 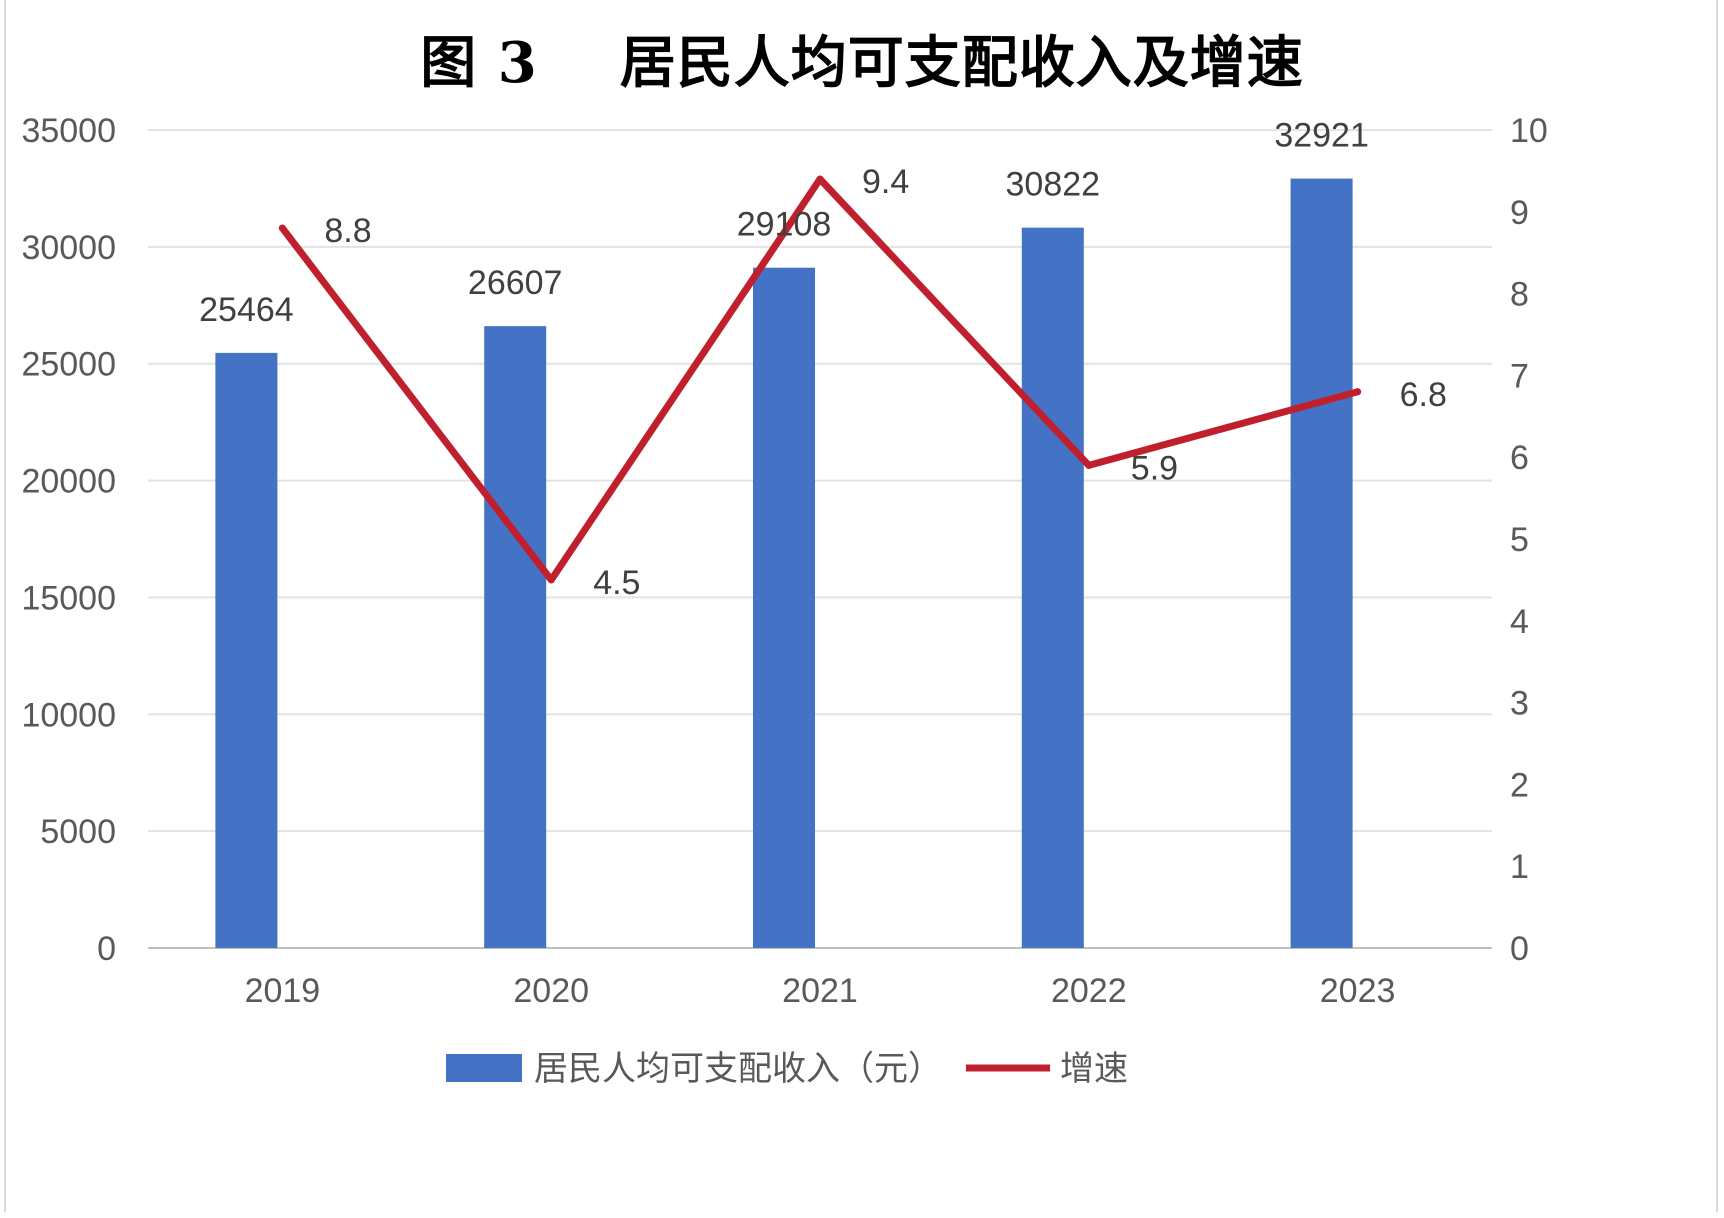 I want to click on bar-value-label: 29108, so click(x=784, y=225).